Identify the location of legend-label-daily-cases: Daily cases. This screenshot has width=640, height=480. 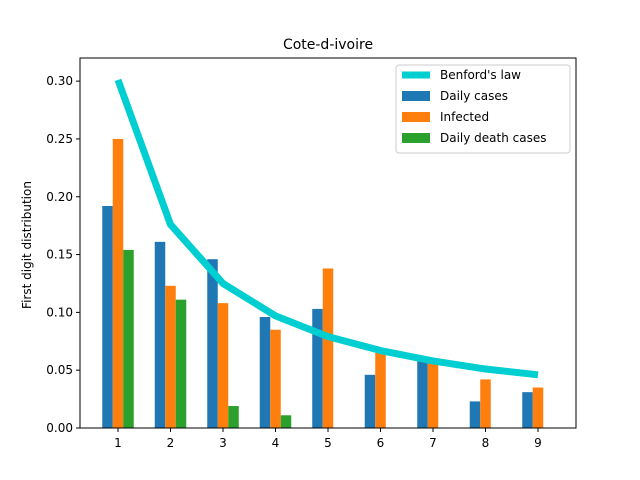
(474, 96).